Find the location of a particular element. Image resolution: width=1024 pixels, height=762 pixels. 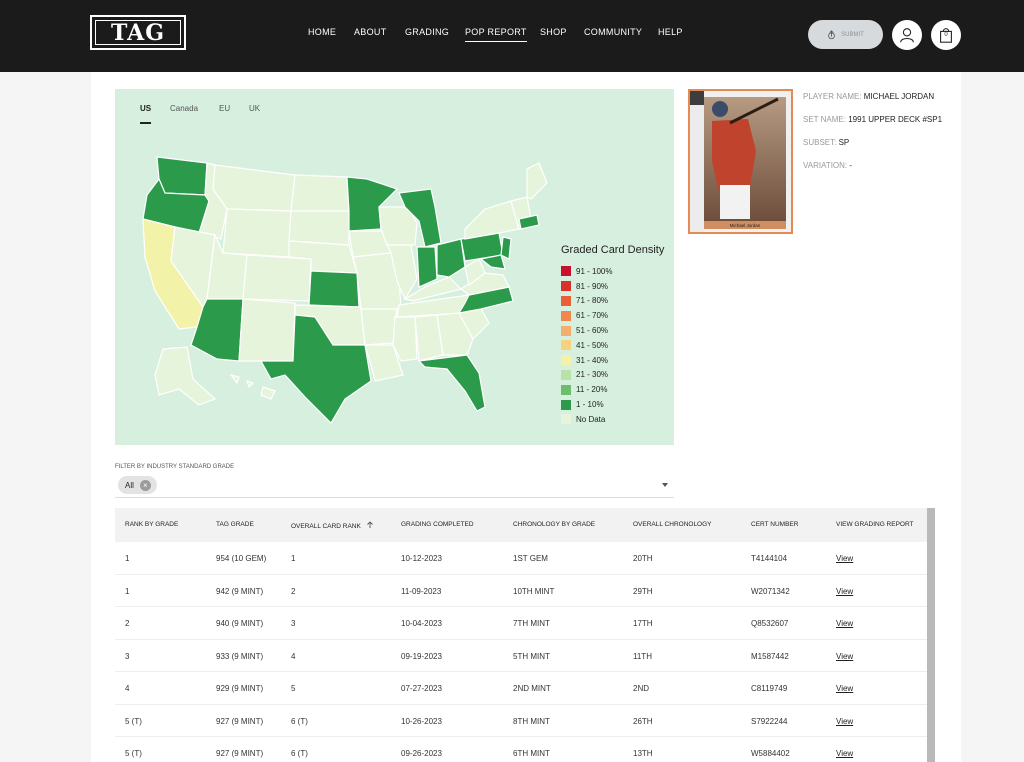

th-overall-card-rank: OVERALL CARD RANK is located at coordinates (332, 525).